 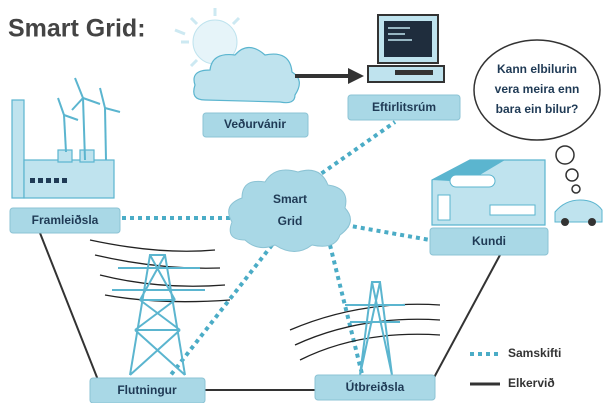 I want to click on distribution-tower, so click(x=365, y=328).